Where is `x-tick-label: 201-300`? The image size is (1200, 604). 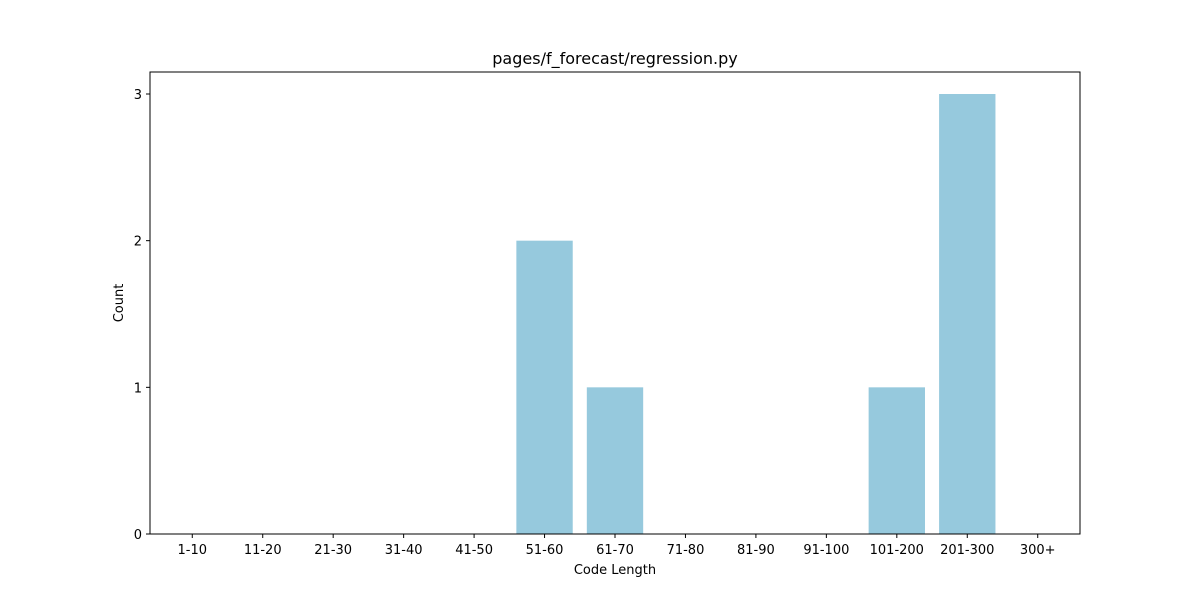 x-tick-label: 201-300 is located at coordinates (967, 550).